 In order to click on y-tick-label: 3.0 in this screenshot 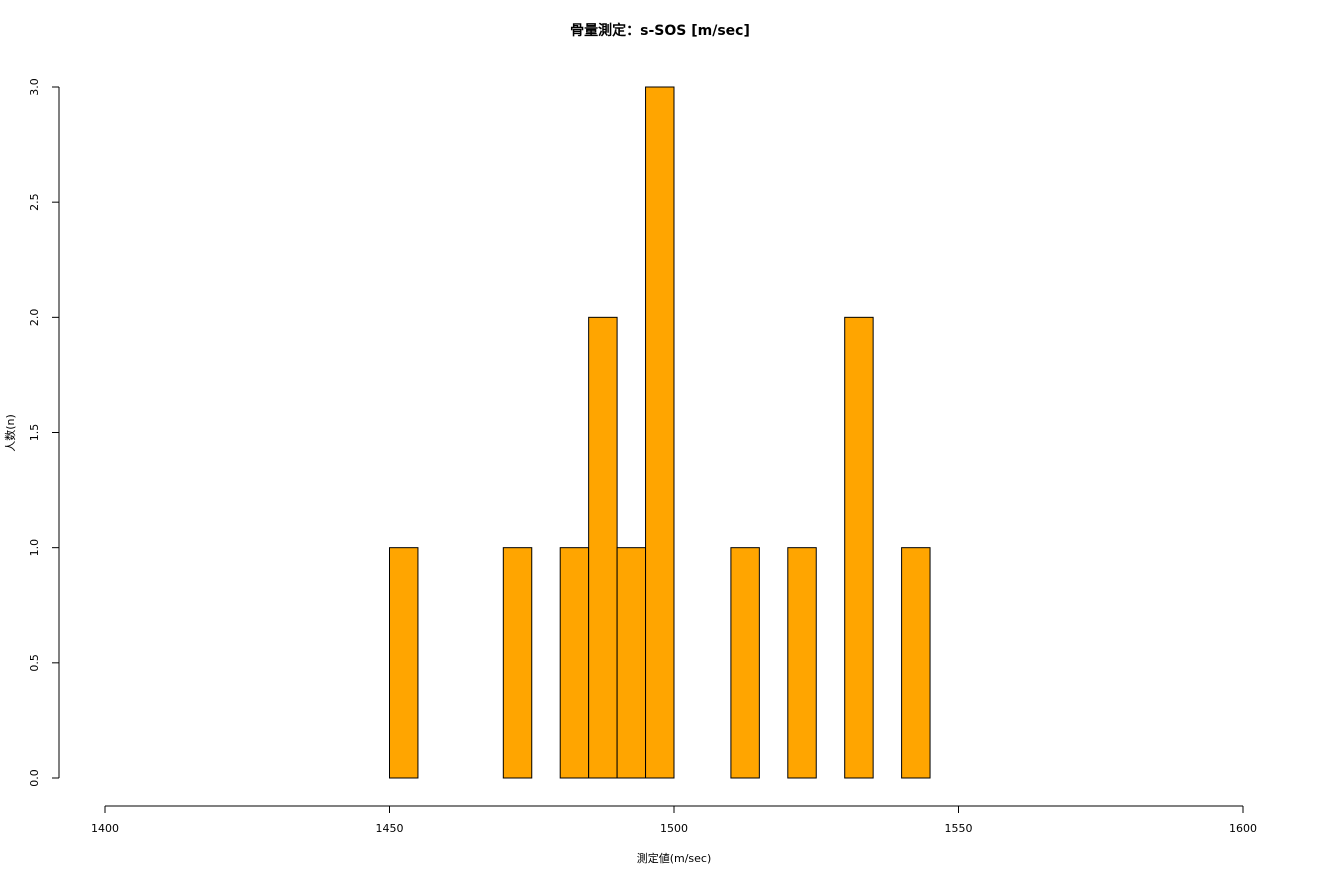, I will do `click(34, 87)`.